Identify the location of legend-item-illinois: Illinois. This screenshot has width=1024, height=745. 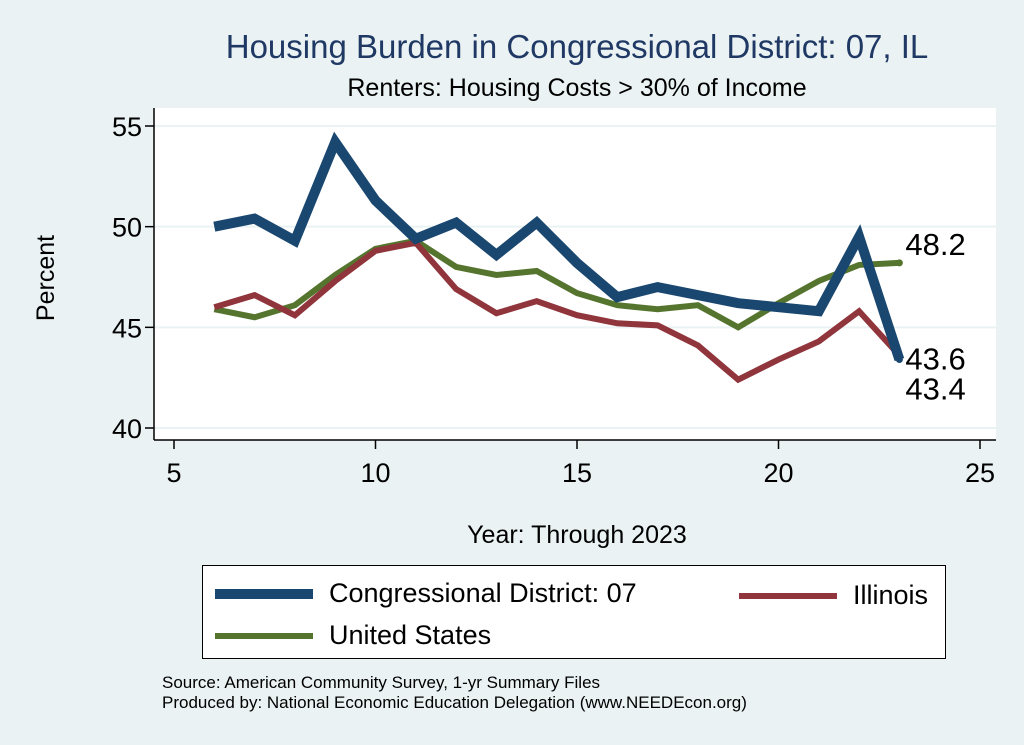
(833, 595).